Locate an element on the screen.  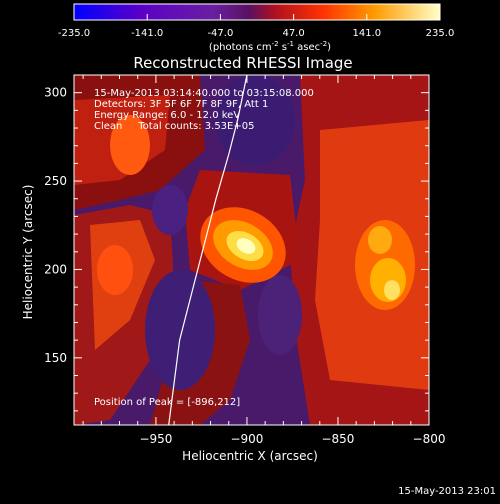
annotation-energy-range: Energy Range: 6.0 - 12.0 keV is located at coordinates (167, 115).